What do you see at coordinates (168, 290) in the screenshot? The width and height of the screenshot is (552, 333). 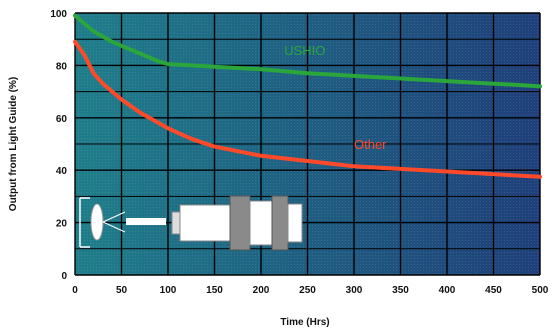 I see `x-tick-label: 100` at bounding box center [168, 290].